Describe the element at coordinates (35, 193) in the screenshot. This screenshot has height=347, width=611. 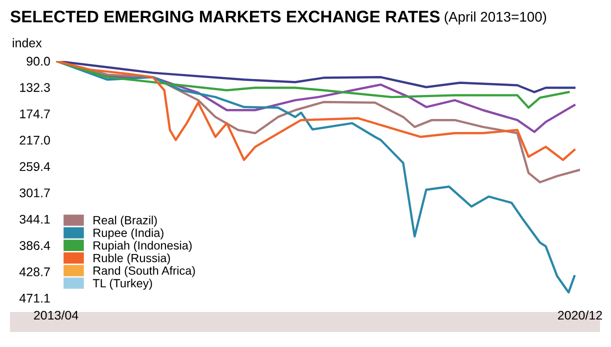
I see `y-tick-label: 301.7` at that location.